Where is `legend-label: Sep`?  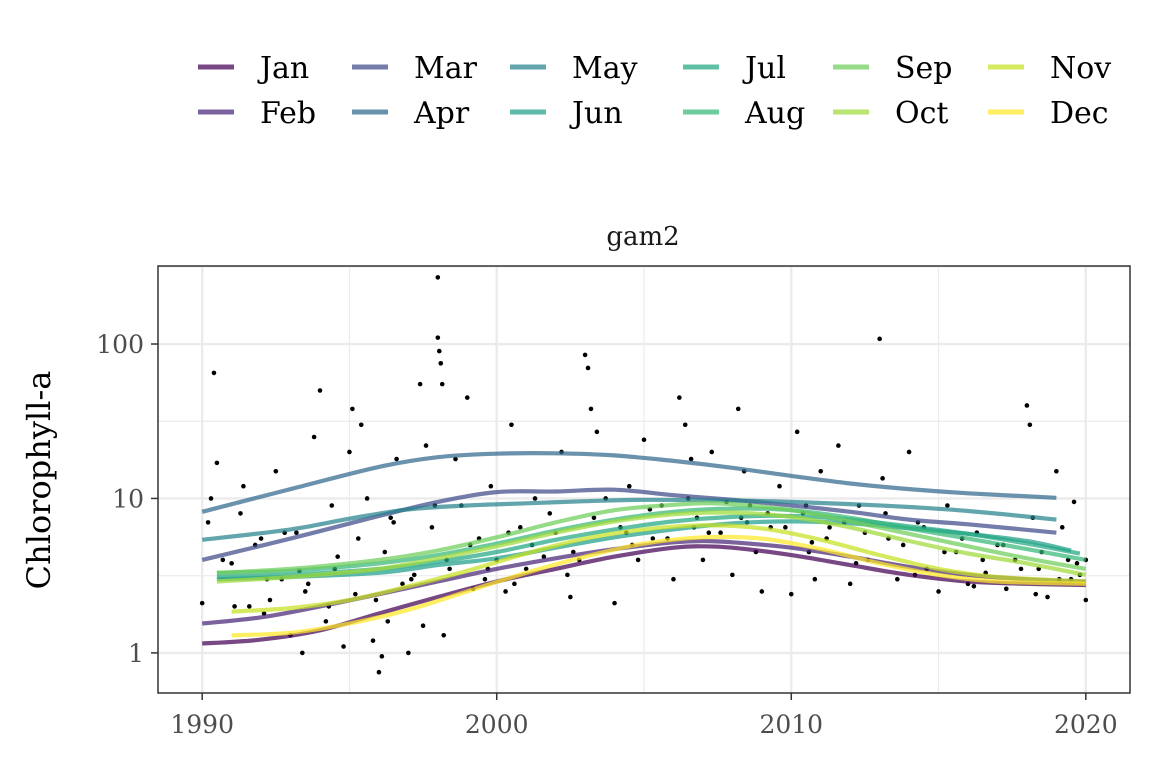
legend-label: Sep is located at coordinates (924, 68).